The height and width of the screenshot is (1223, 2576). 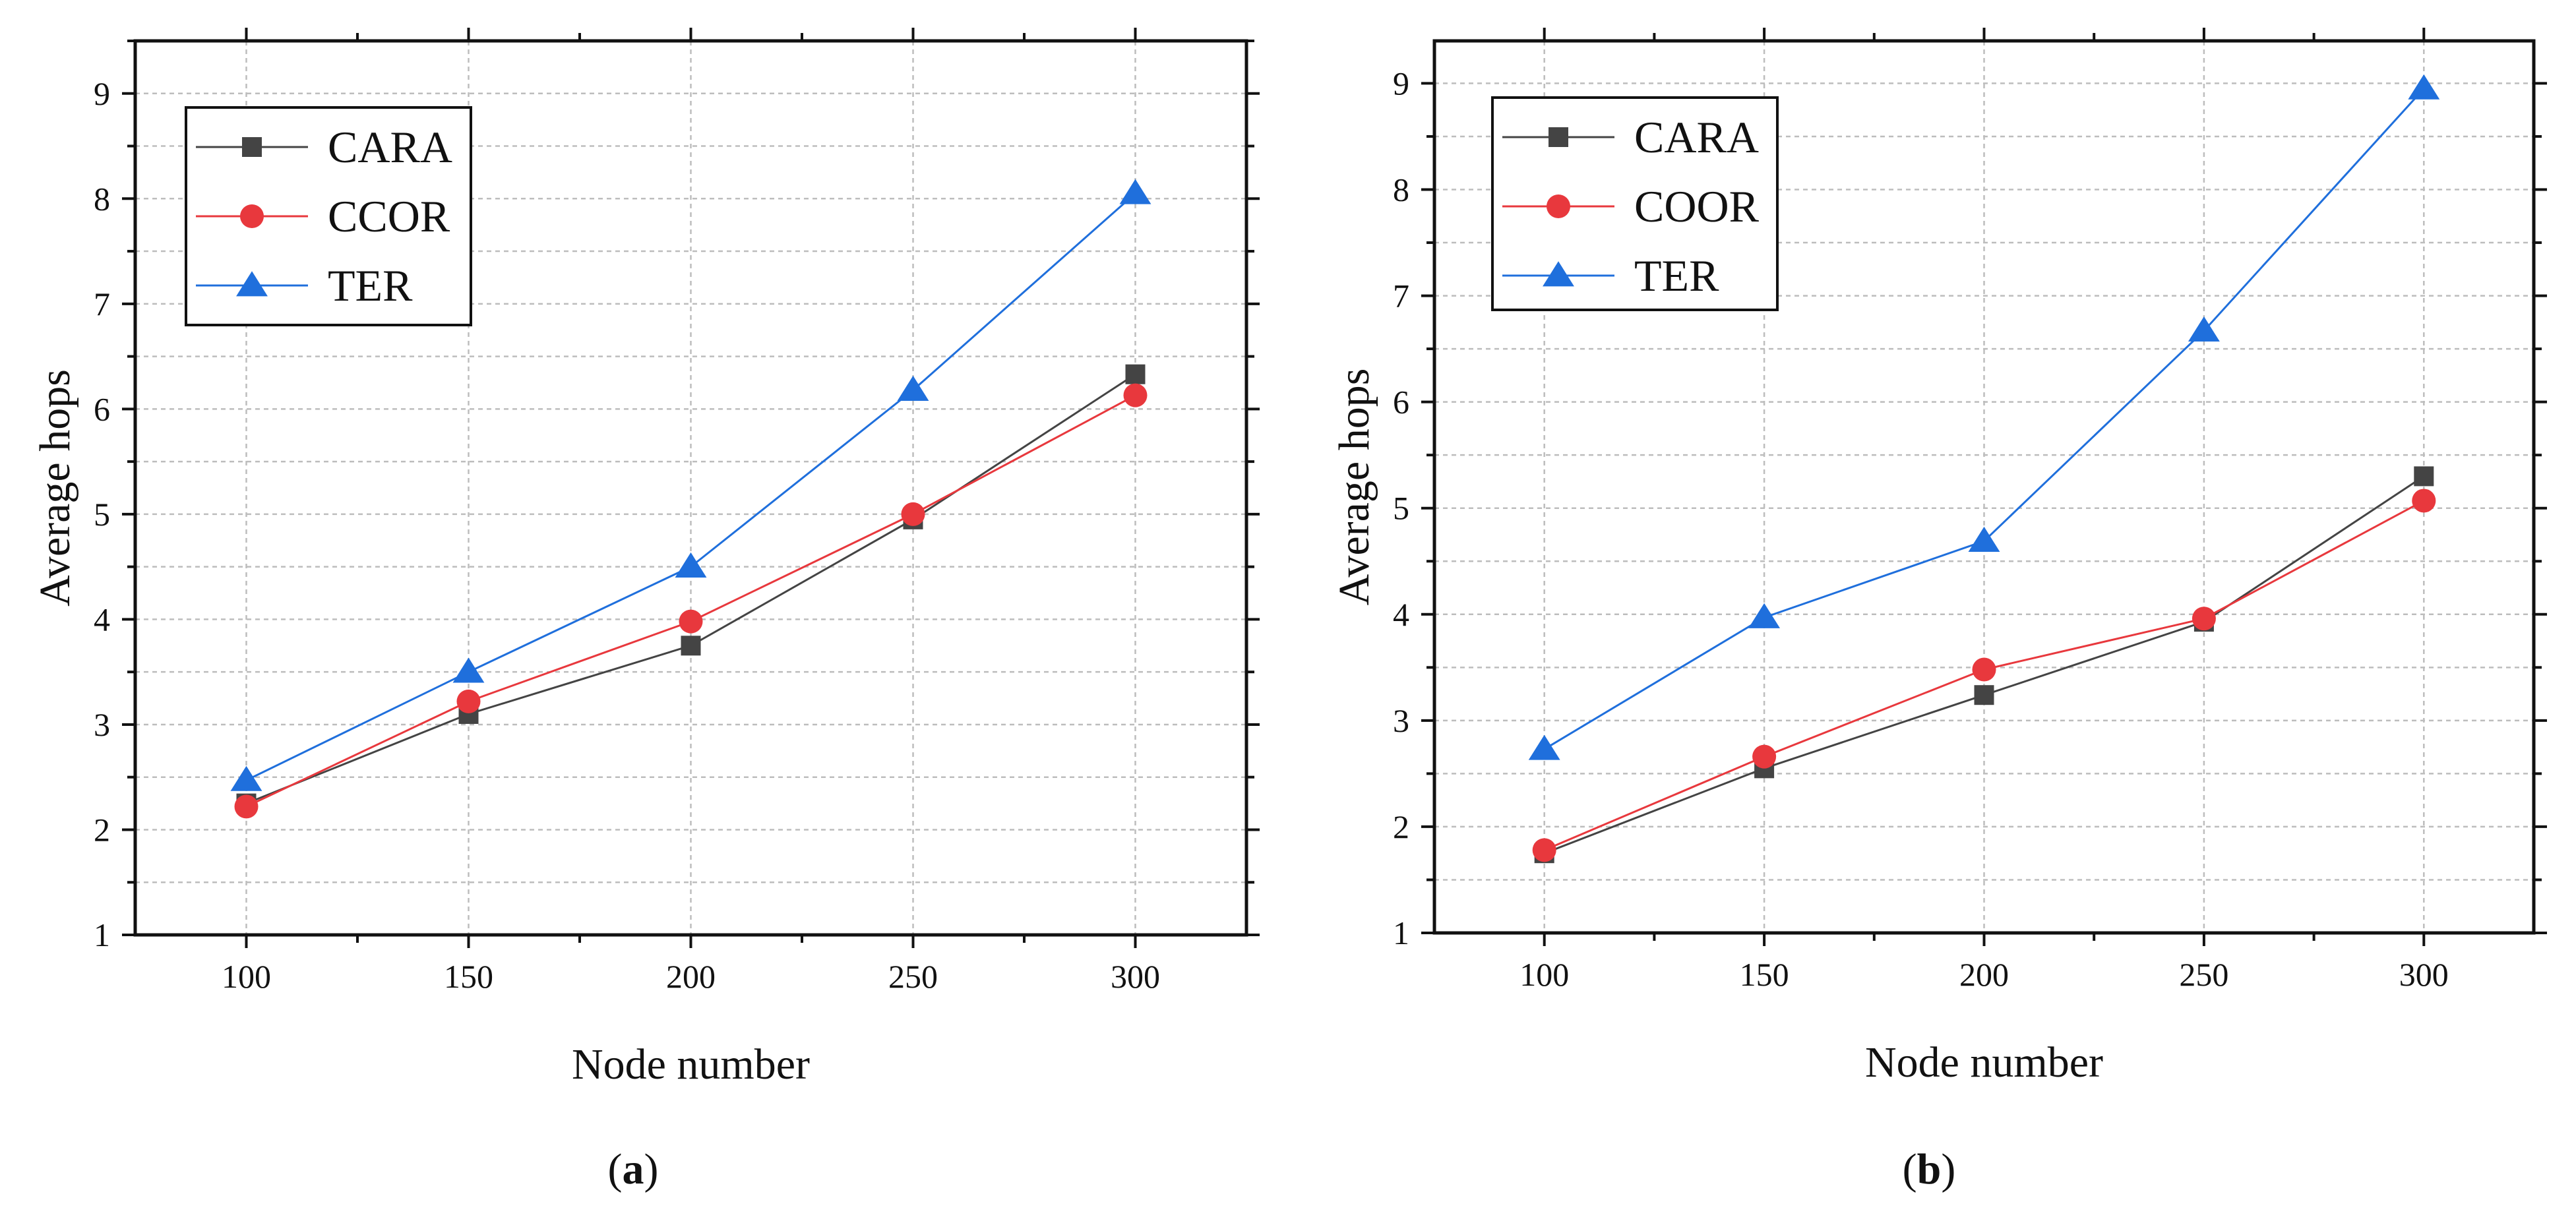 What do you see at coordinates (323, 216) in the screenshot?
I see `legend-entry: CCOR` at bounding box center [323, 216].